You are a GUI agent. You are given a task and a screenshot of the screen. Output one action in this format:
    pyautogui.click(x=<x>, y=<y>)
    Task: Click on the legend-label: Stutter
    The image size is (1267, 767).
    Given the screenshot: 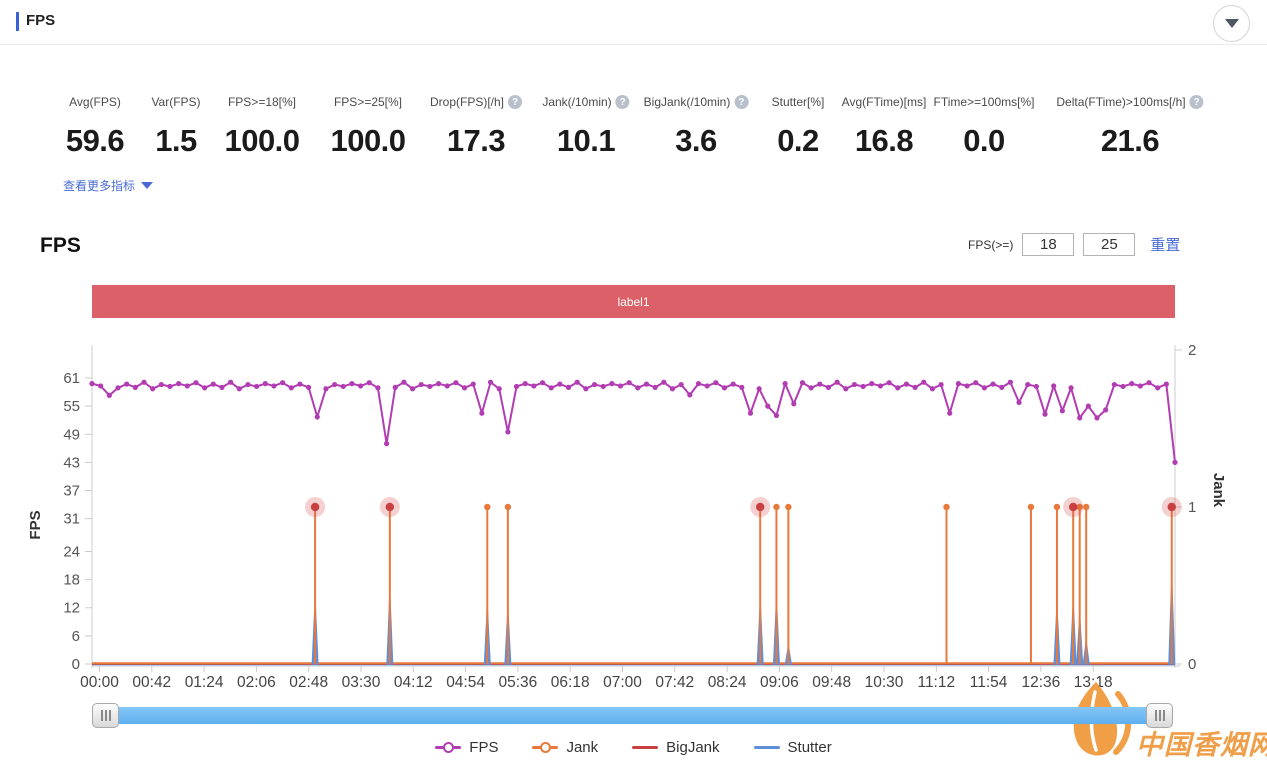 What is the action you would take?
    pyautogui.click(x=809, y=747)
    